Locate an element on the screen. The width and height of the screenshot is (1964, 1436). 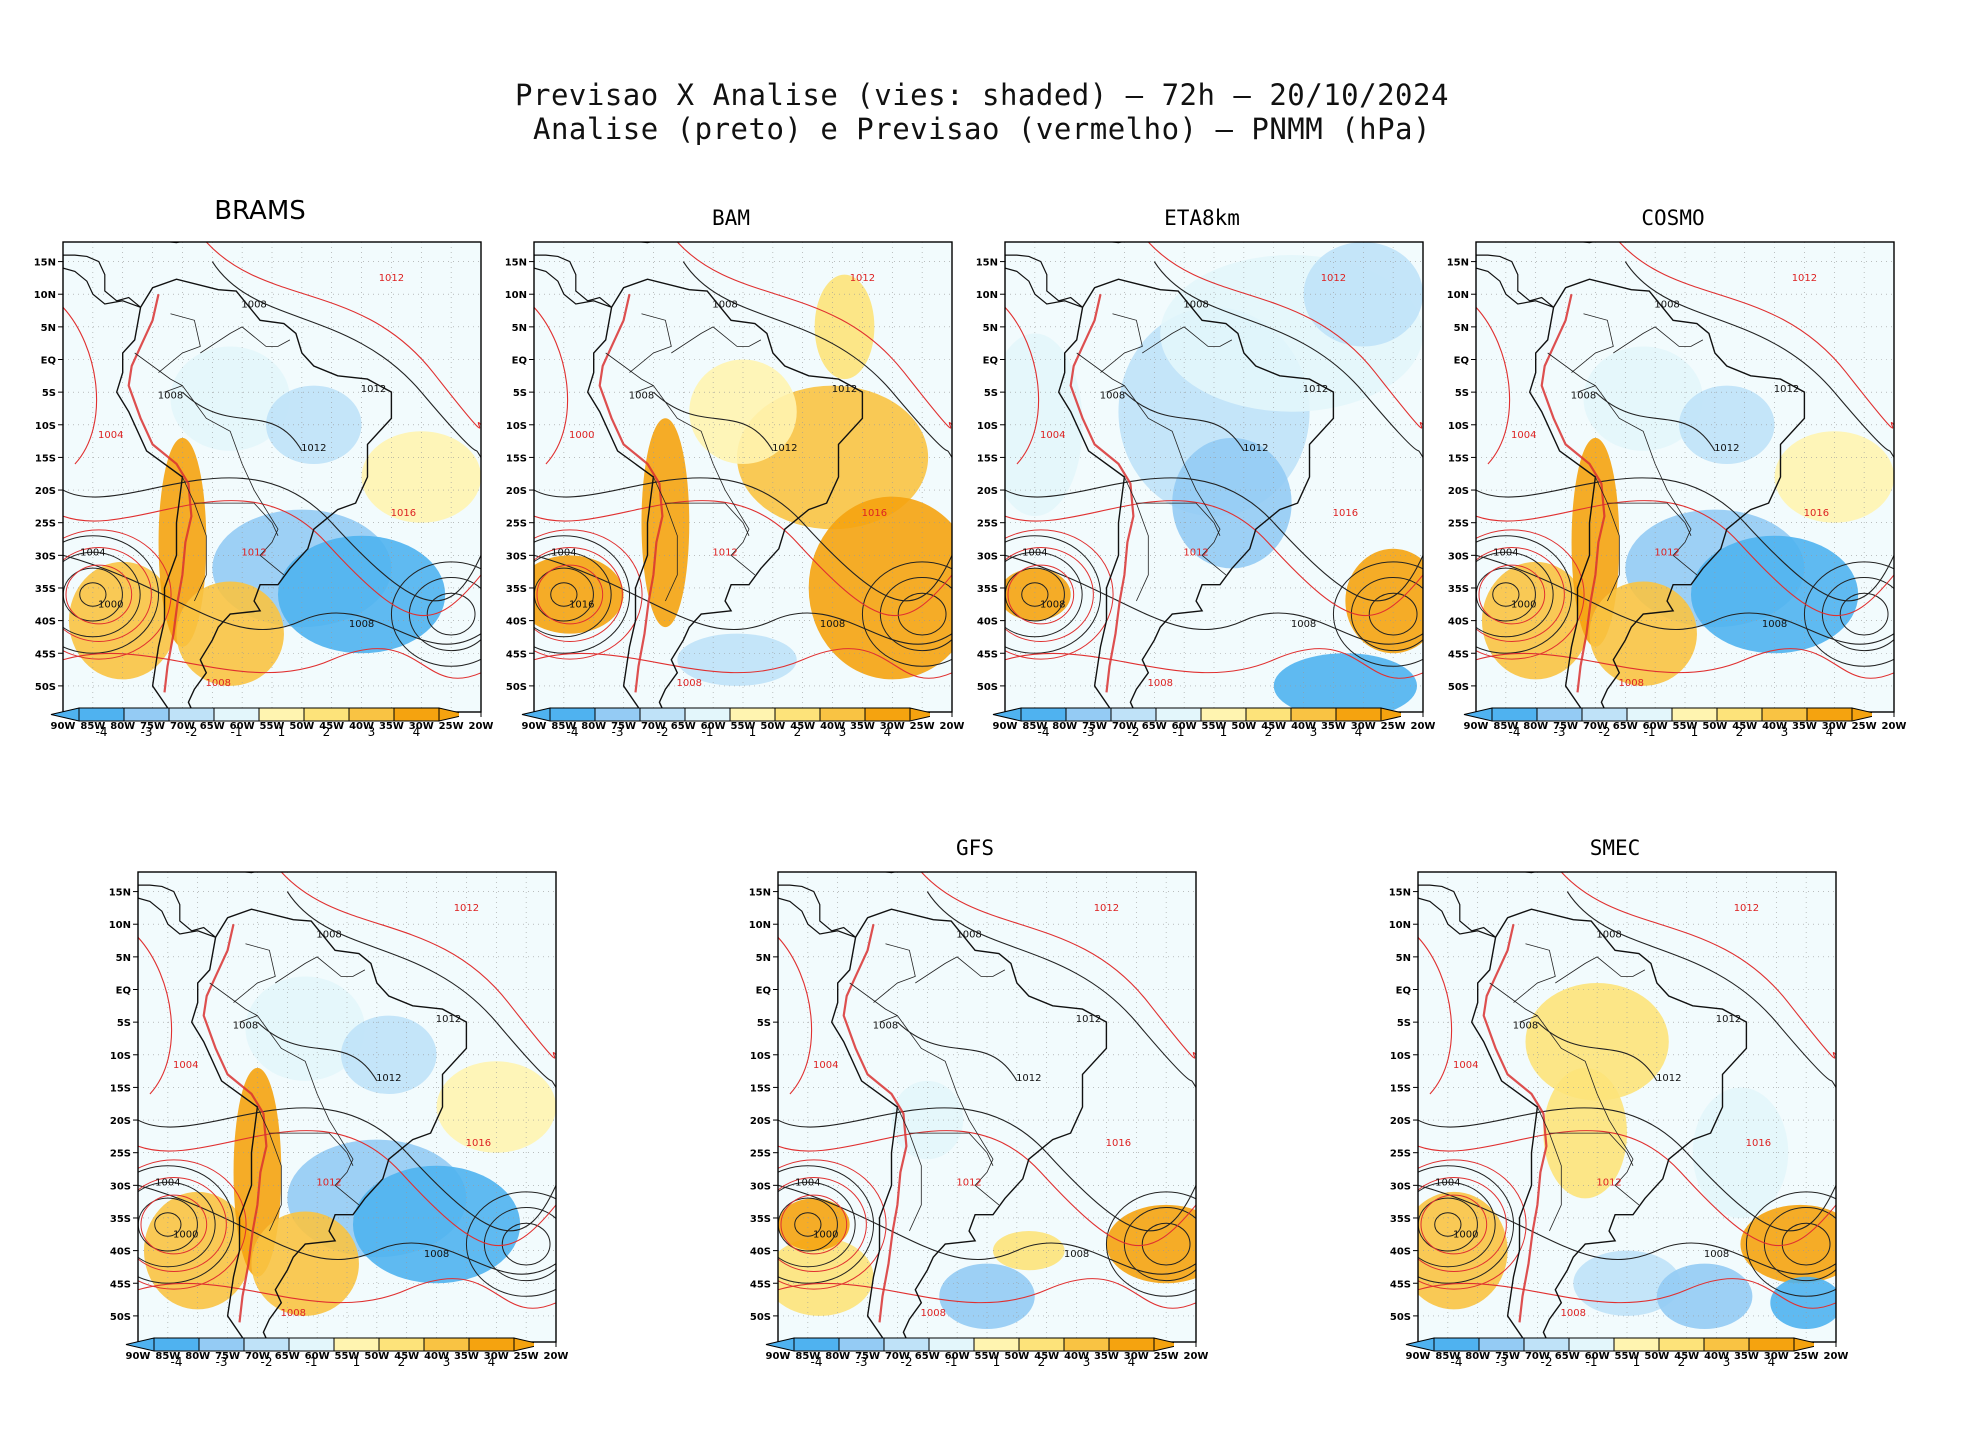
lat-label: 5N is located at coordinates (48, 328).